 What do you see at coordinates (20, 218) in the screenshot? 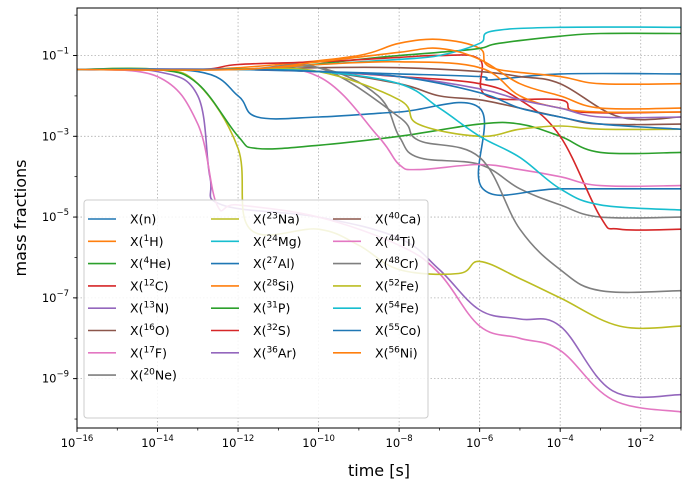
I see `y-axis-label: mass fractions` at bounding box center [20, 218].